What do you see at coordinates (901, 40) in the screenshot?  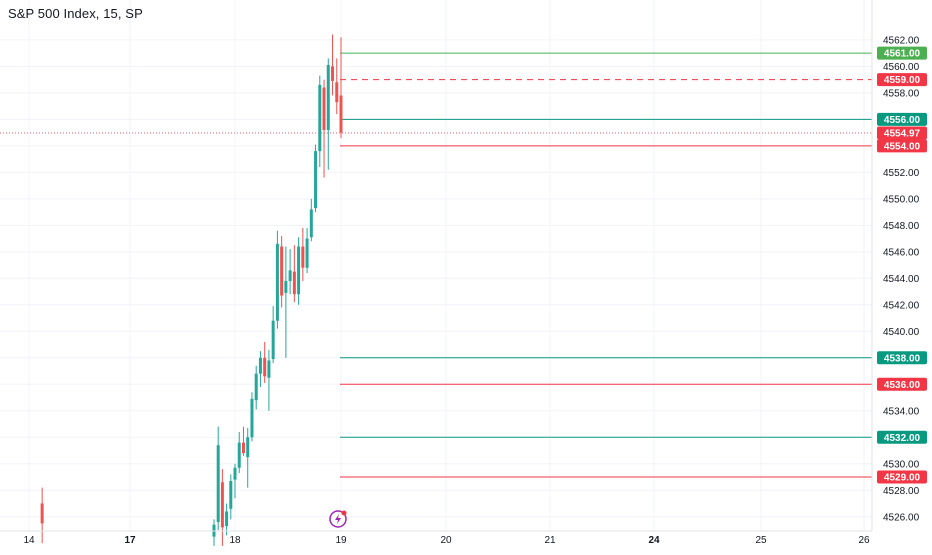 I see `price-tick-label: 4562.00` at bounding box center [901, 40].